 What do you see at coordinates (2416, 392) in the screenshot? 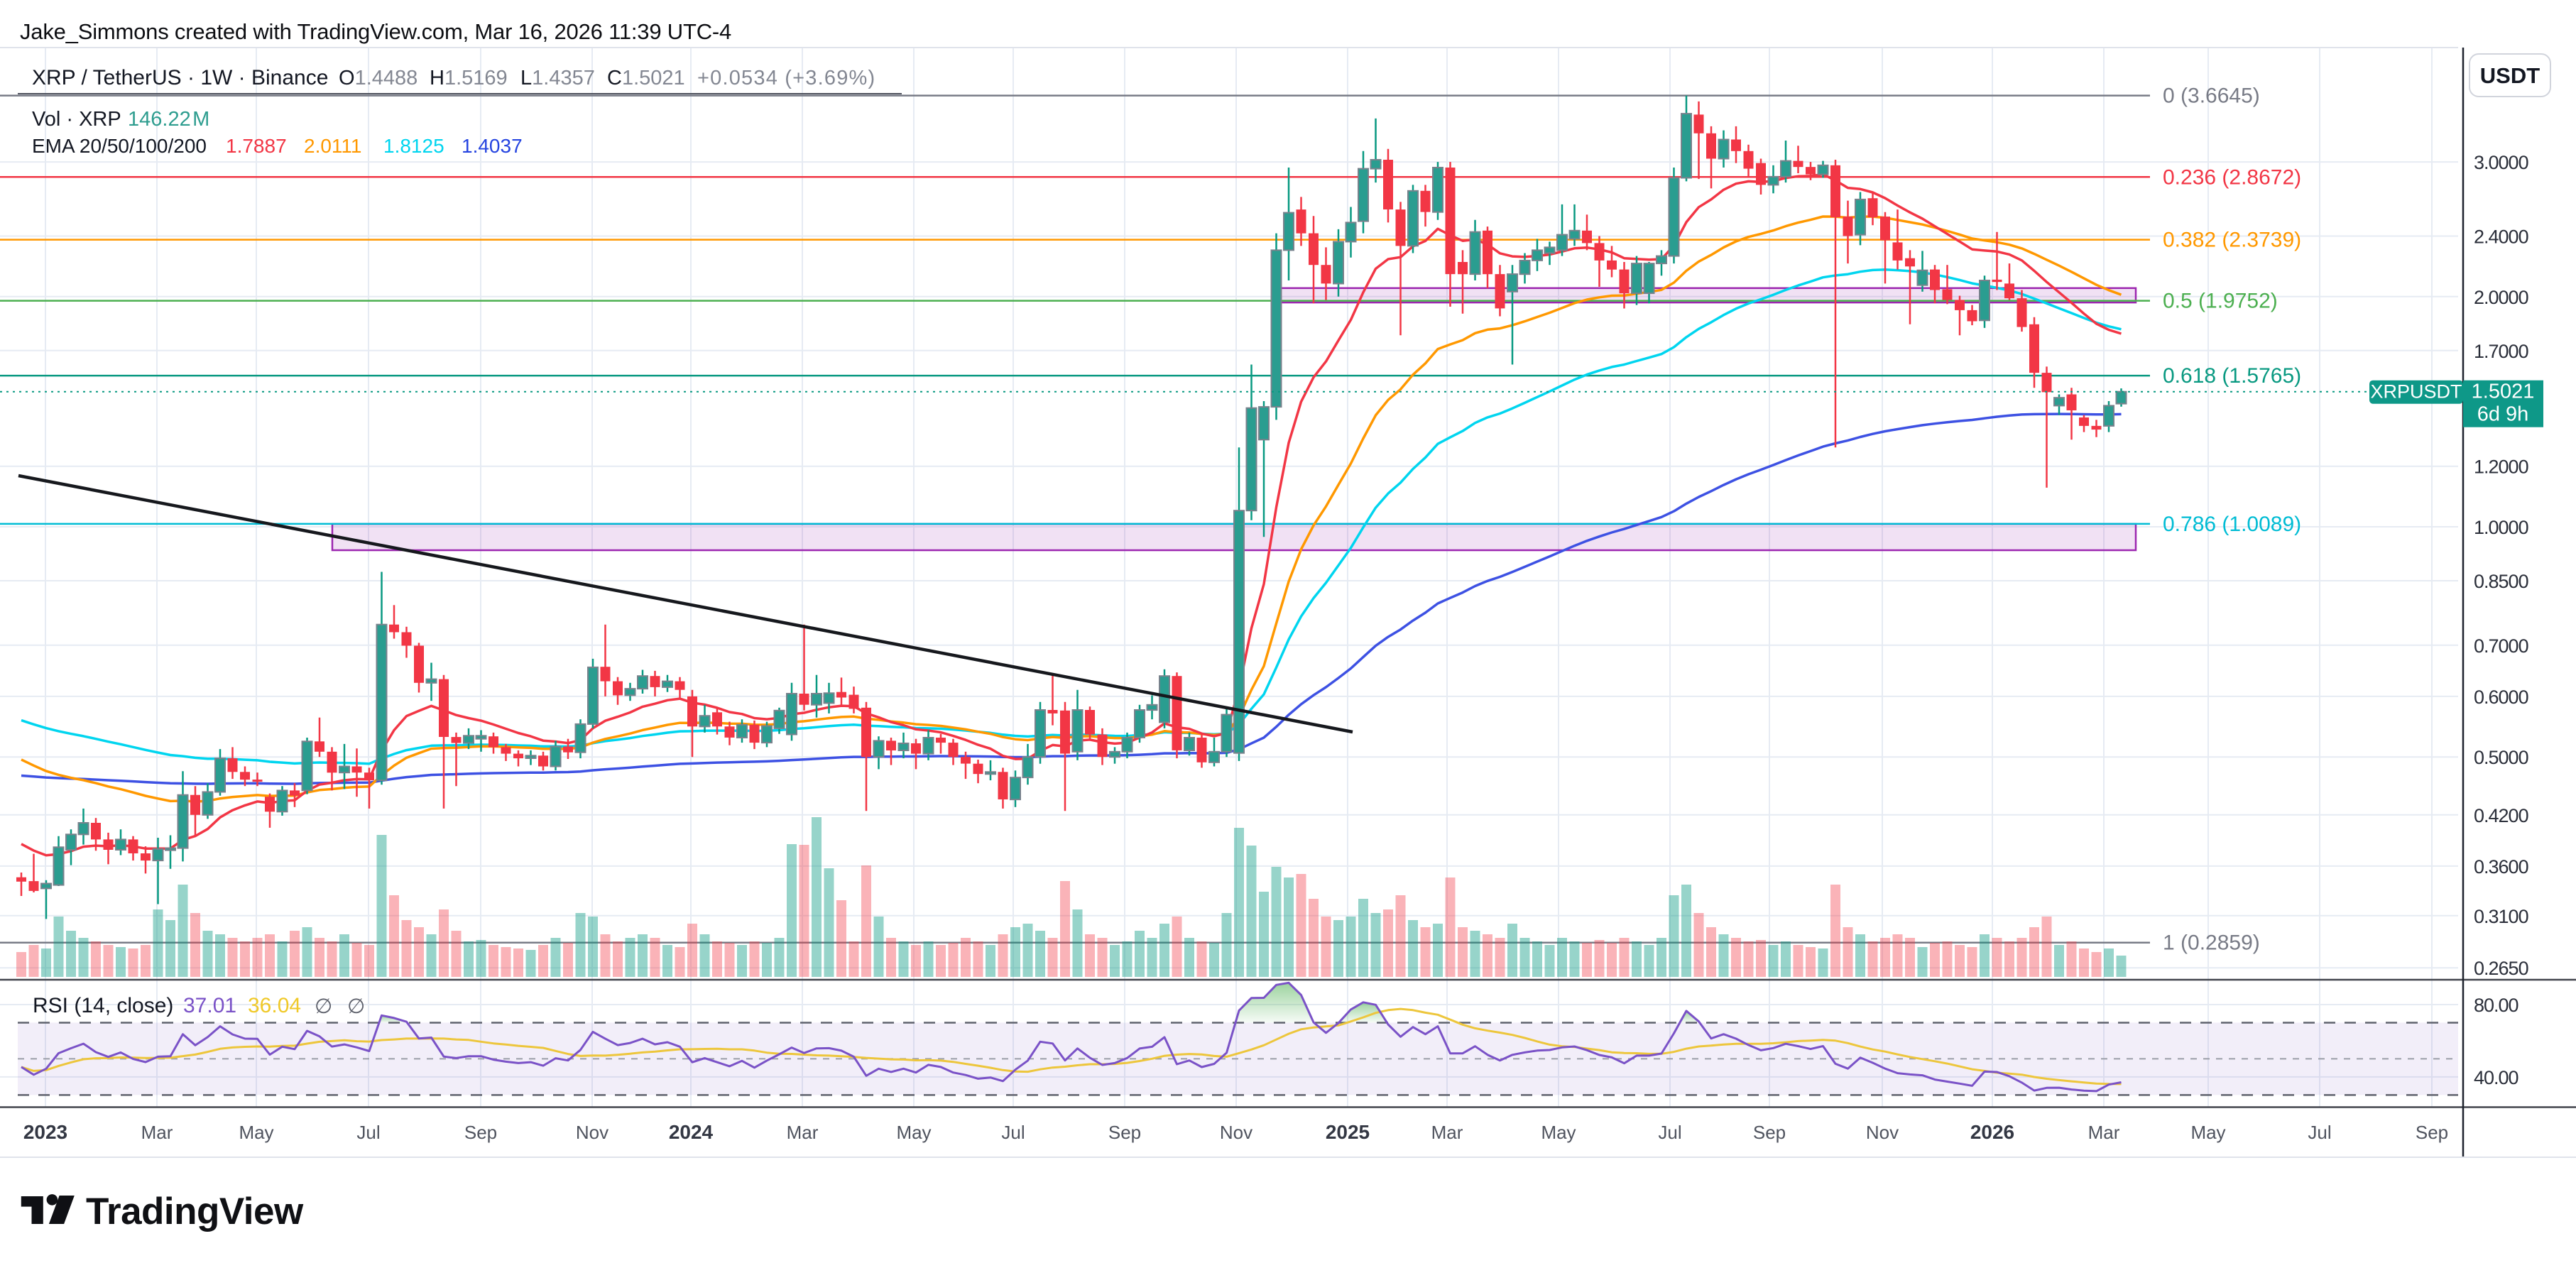
I see `svg-text: XRPUSDT` at bounding box center [2416, 392].